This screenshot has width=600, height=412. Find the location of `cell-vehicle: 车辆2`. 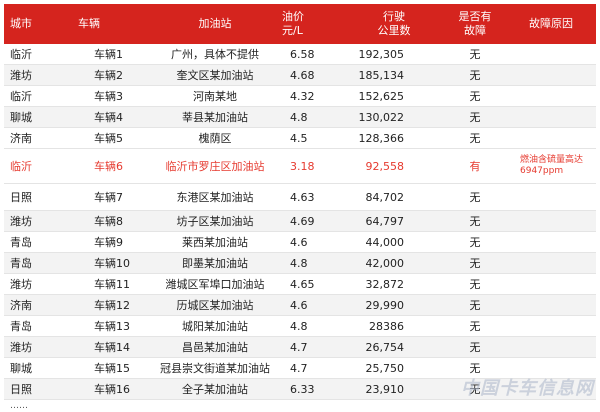

cell-vehicle: 车辆2 is located at coordinates (113, 75).